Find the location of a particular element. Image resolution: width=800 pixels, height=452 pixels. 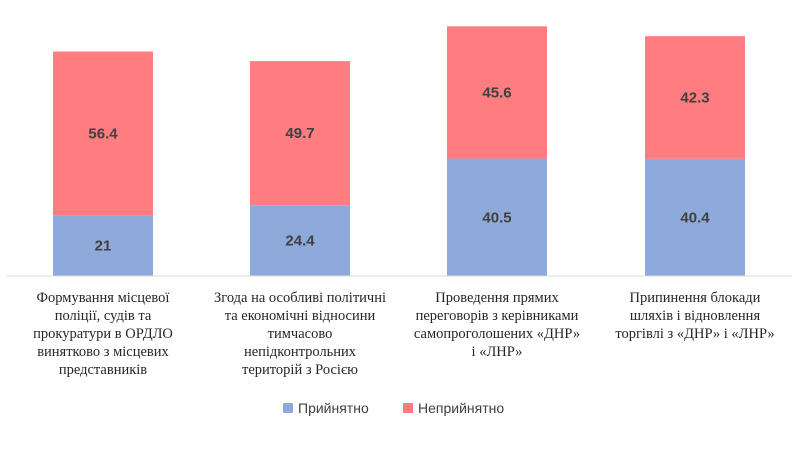

data-label-unacceptable-4: 42.3 is located at coordinates (694, 98).